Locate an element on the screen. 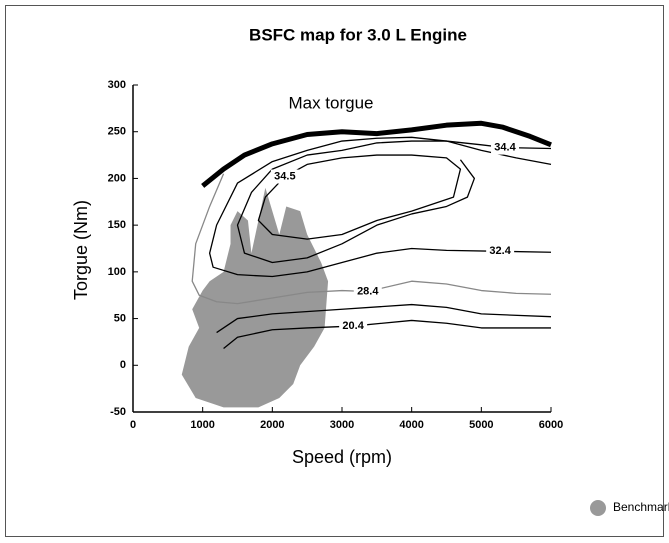 This screenshot has width=669, height=543. y-tick-label: 150 is located at coordinates (117, 225).